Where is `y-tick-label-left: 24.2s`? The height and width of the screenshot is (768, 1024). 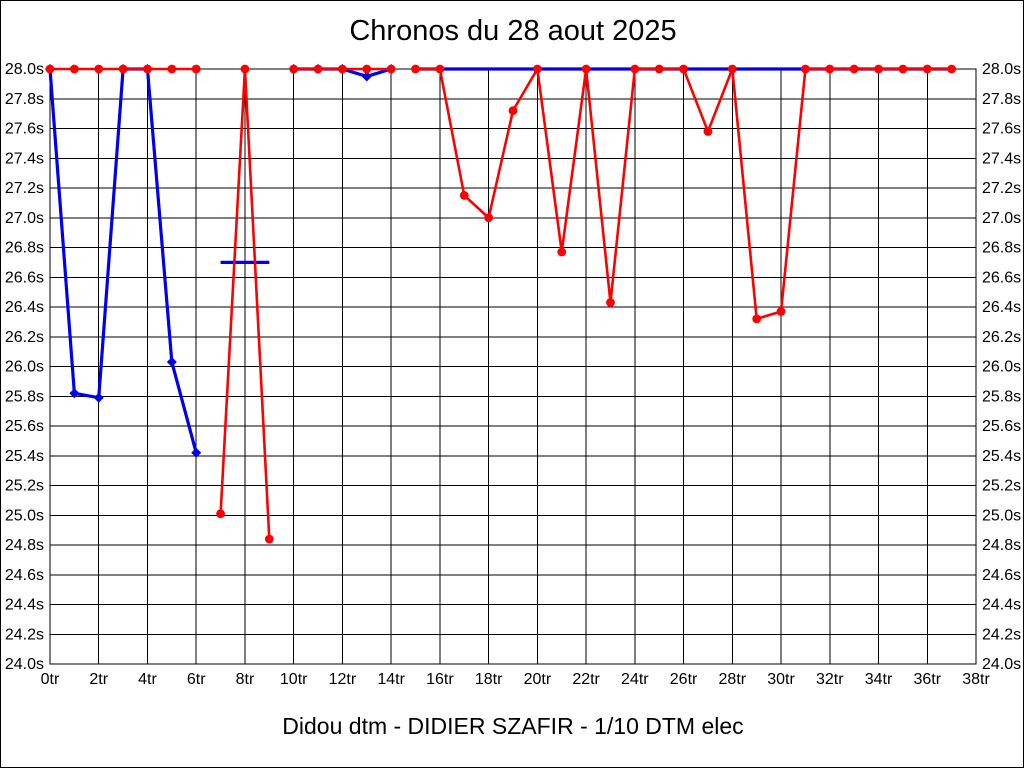 y-tick-label-left: 24.2s is located at coordinates (24, 634).